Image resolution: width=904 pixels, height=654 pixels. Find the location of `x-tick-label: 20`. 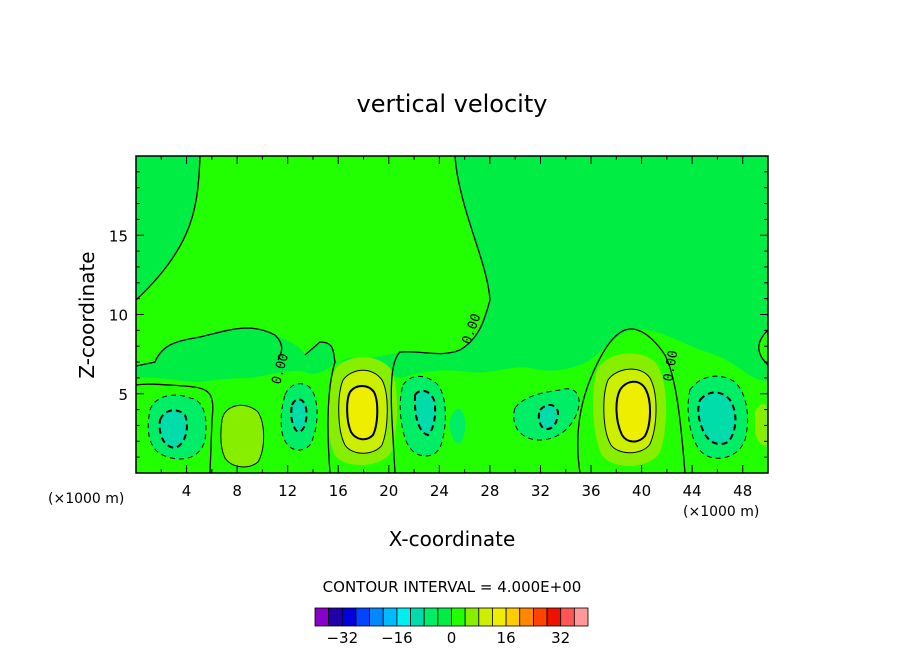

x-tick-label: 20 is located at coordinates (388, 491).